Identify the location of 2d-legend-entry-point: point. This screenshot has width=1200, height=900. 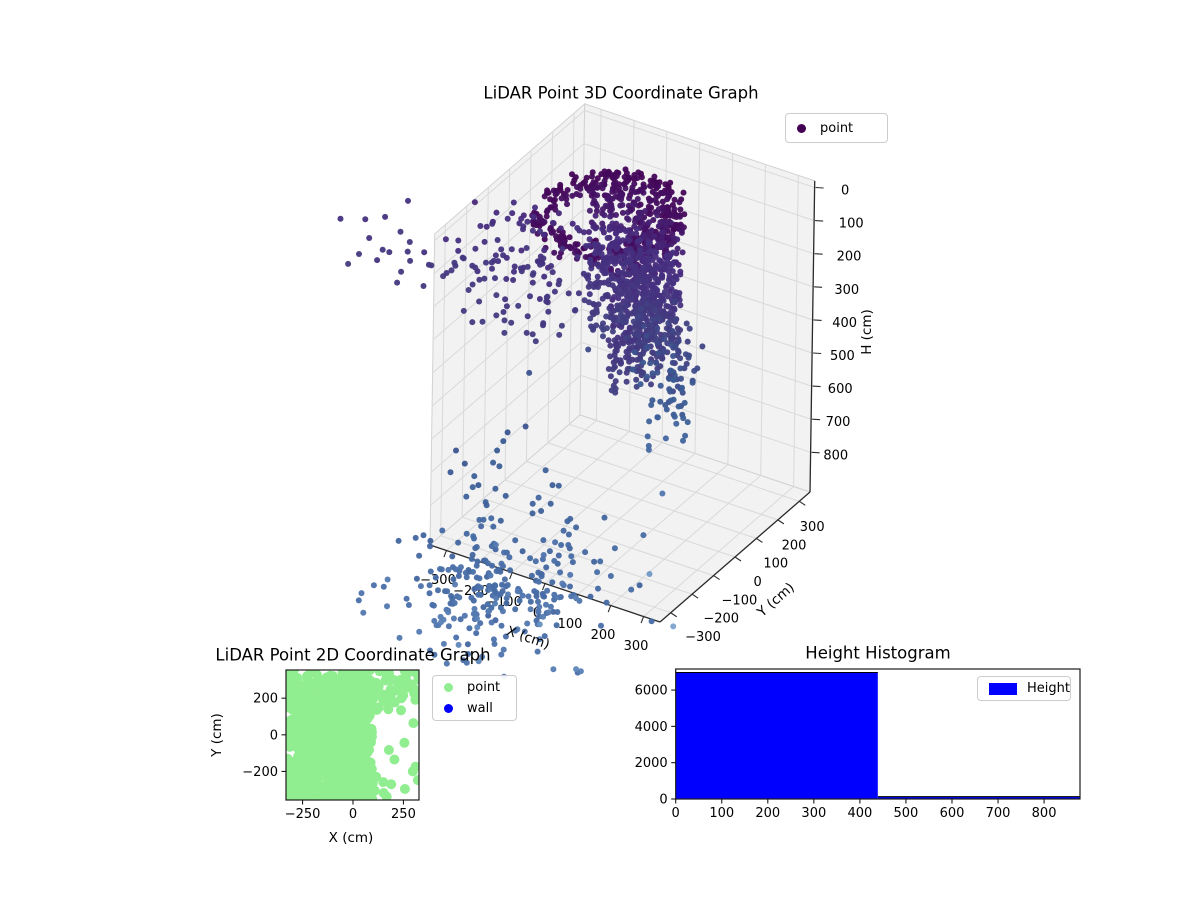
(474, 687).